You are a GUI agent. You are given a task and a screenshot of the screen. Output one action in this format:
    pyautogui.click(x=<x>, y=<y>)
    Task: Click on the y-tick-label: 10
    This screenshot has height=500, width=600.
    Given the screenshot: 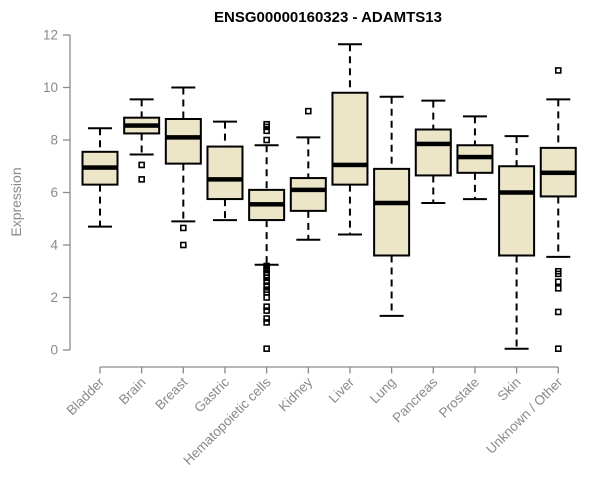 What is the action you would take?
    pyautogui.click(x=50, y=87)
    